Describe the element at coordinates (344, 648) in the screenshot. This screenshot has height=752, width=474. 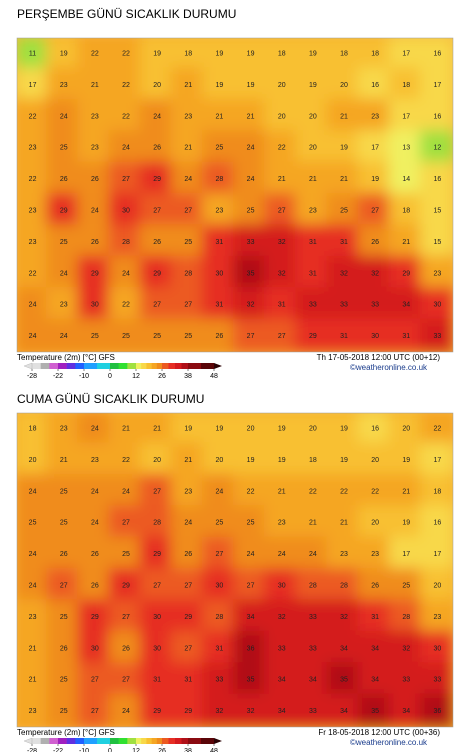
I see `temp-label: 34` at that location.